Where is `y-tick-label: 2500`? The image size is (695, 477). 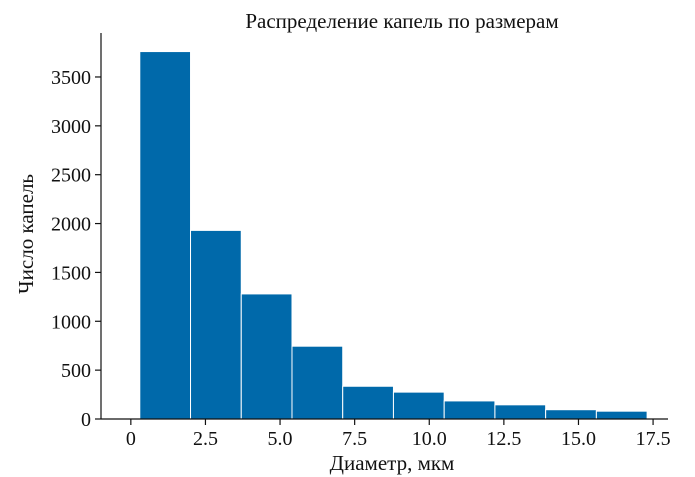
y-tick-label: 2500 is located at coordinates (71, 176).